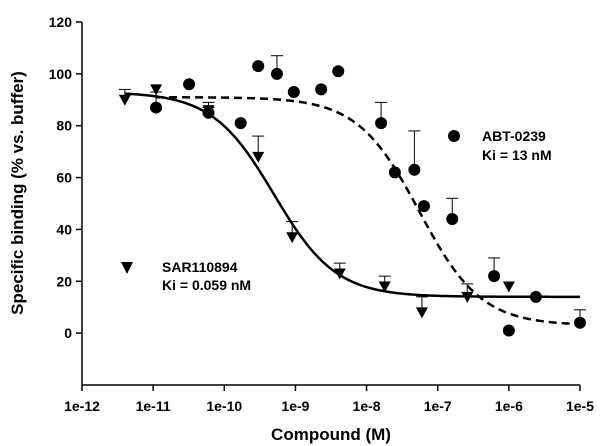 The width and height of the screenshot is (600, 446). What do you see at coordinates (64, 229) in the screenshot?
I see `y-tick-label: 40` at bounding box center [64, 229].